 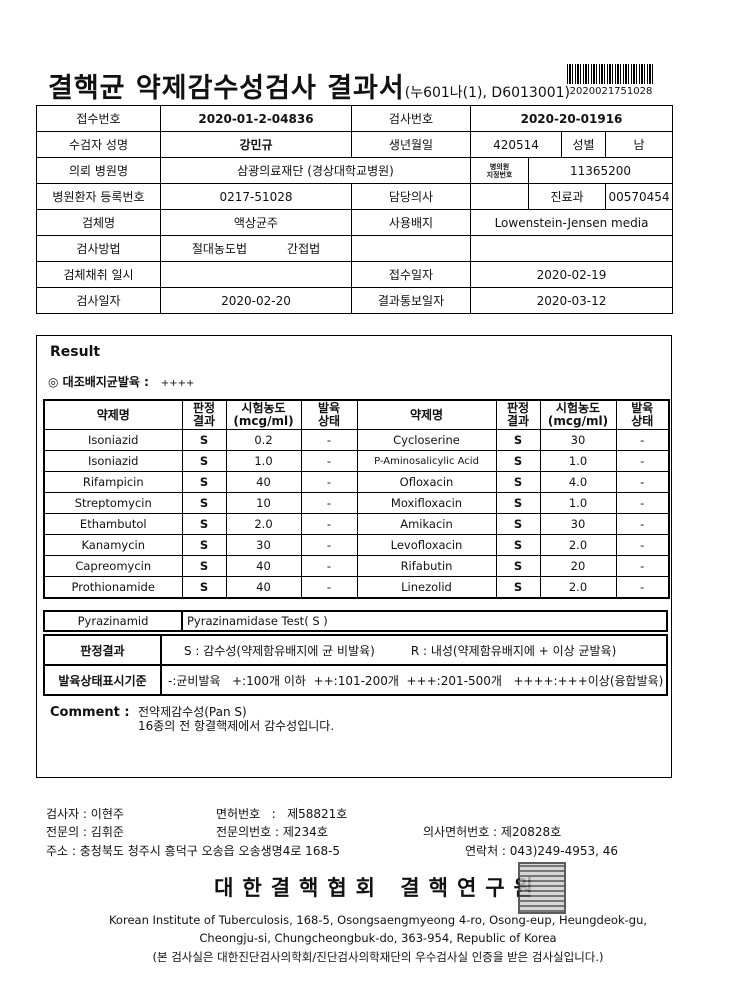 I want to click on criteria-s: S : 감수성(약제함유배지에 균 비발육), so click(x=279, y=650).